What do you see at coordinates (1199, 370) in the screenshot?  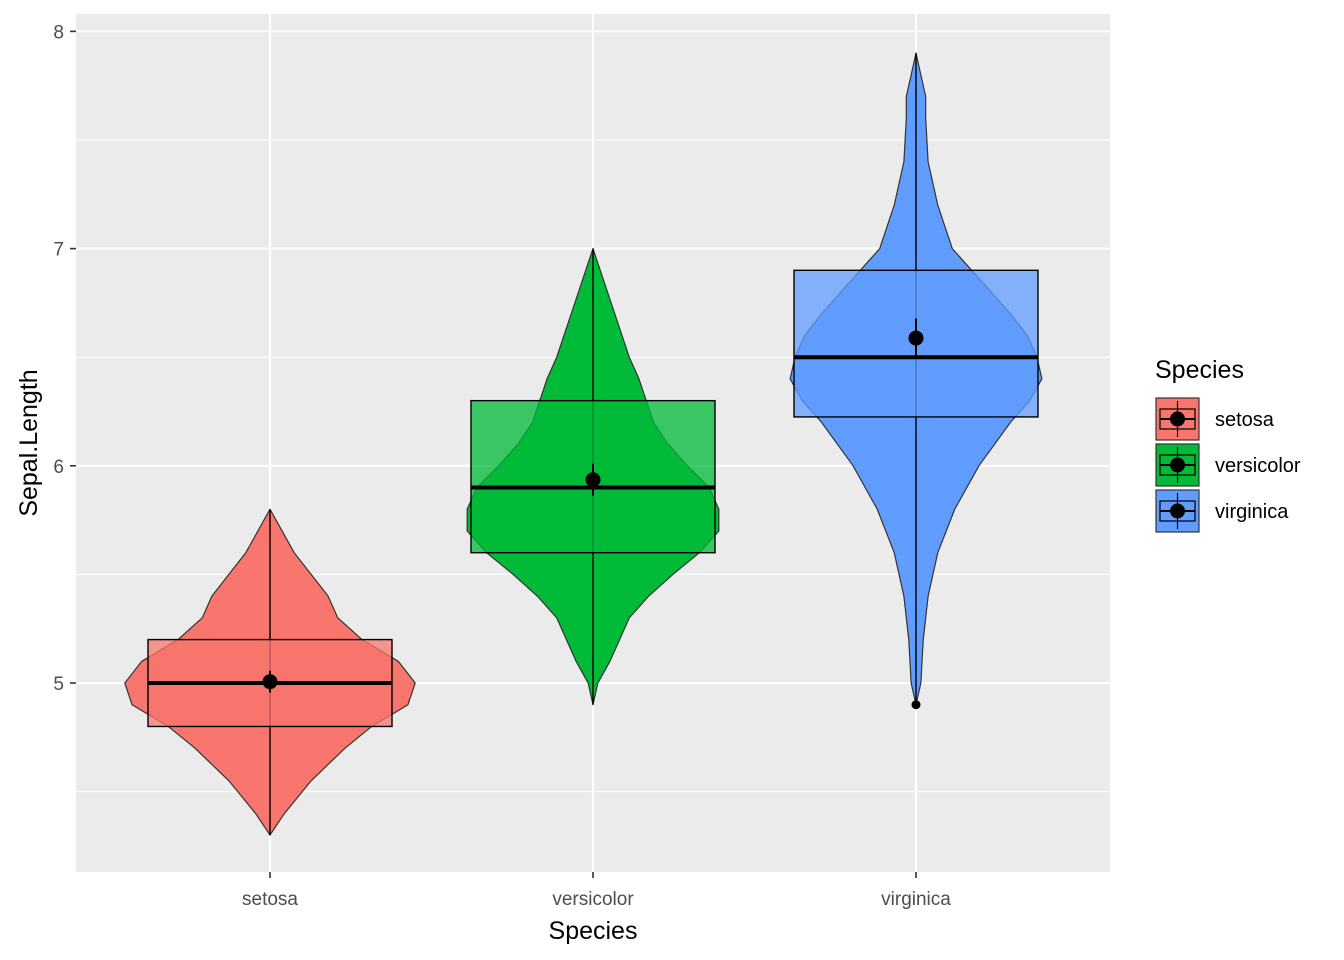 I see `legend-title: Species` at bounding box center [1199, 370].